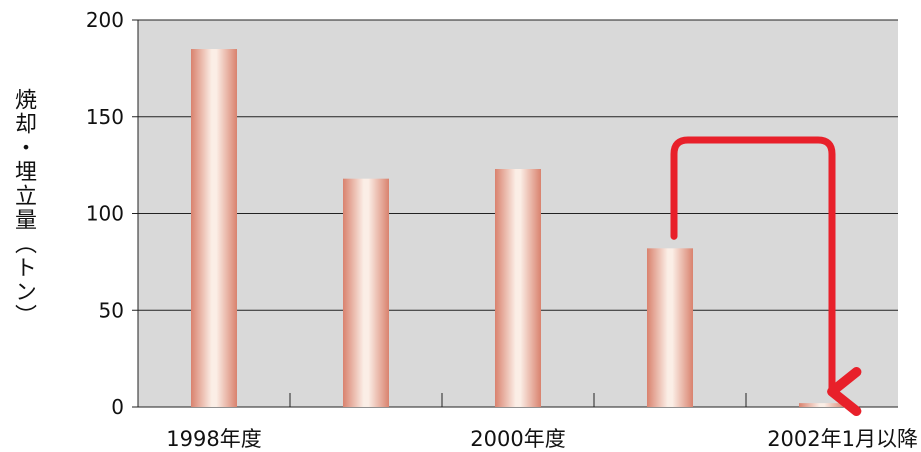 The width and height of the screenshot is (921, 452). Describe the element at coordinates (842, 439) in the screenshot. I see `x-category-label: 2002年1月以降` at that location.